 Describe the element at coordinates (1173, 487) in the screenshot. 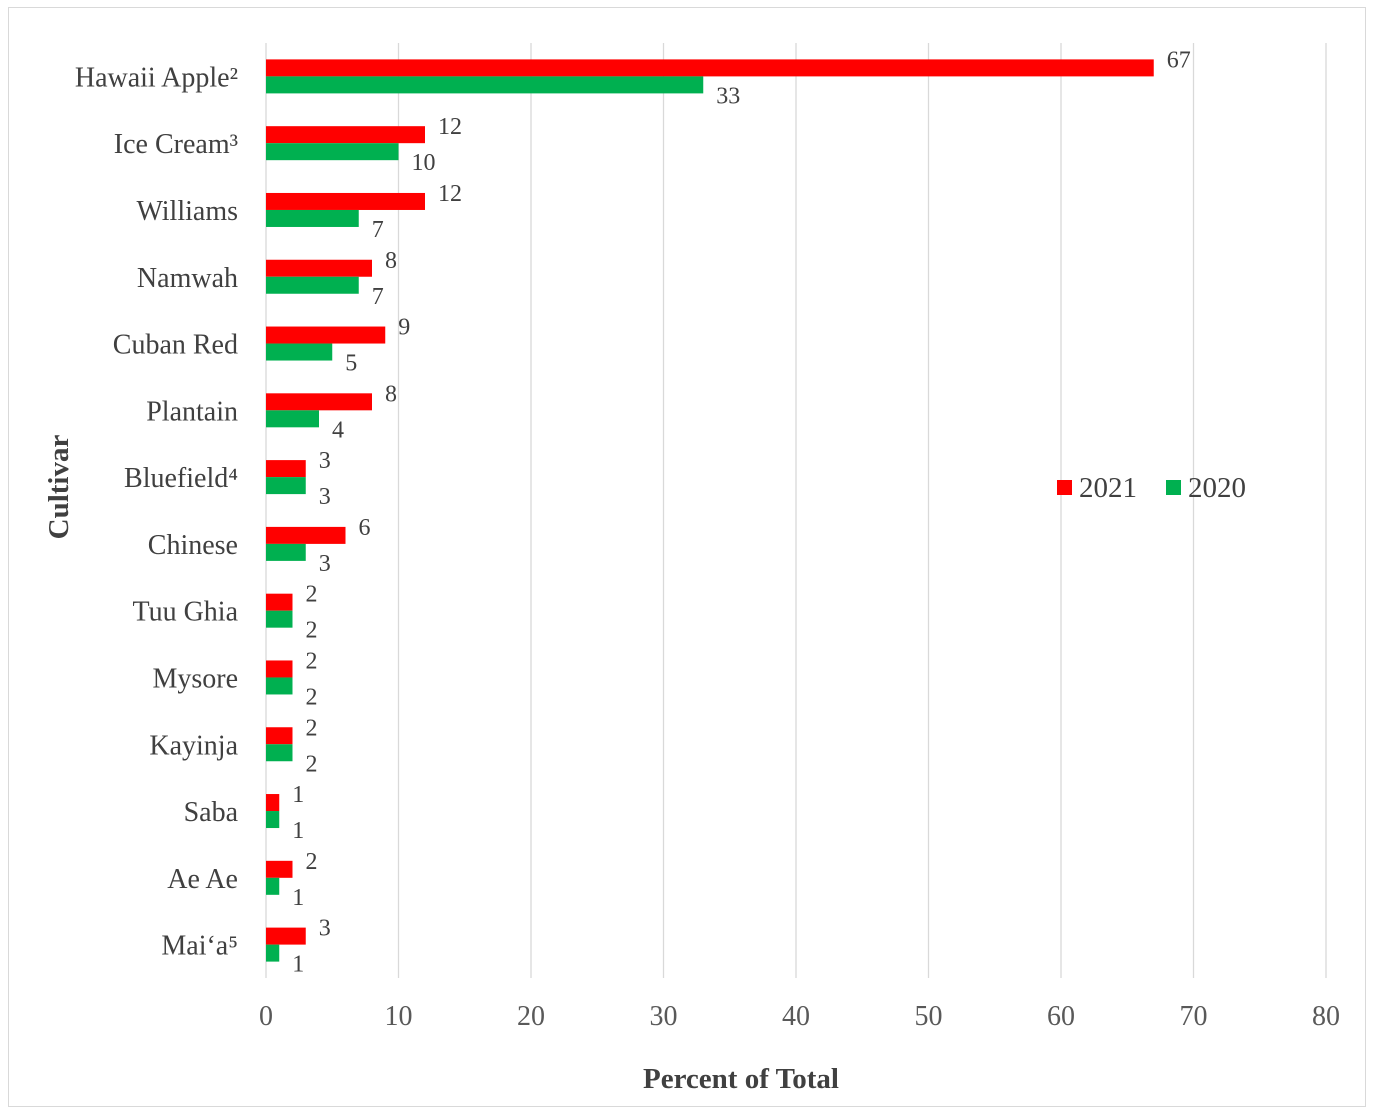

I see `legend-swatch-2020` at that location.